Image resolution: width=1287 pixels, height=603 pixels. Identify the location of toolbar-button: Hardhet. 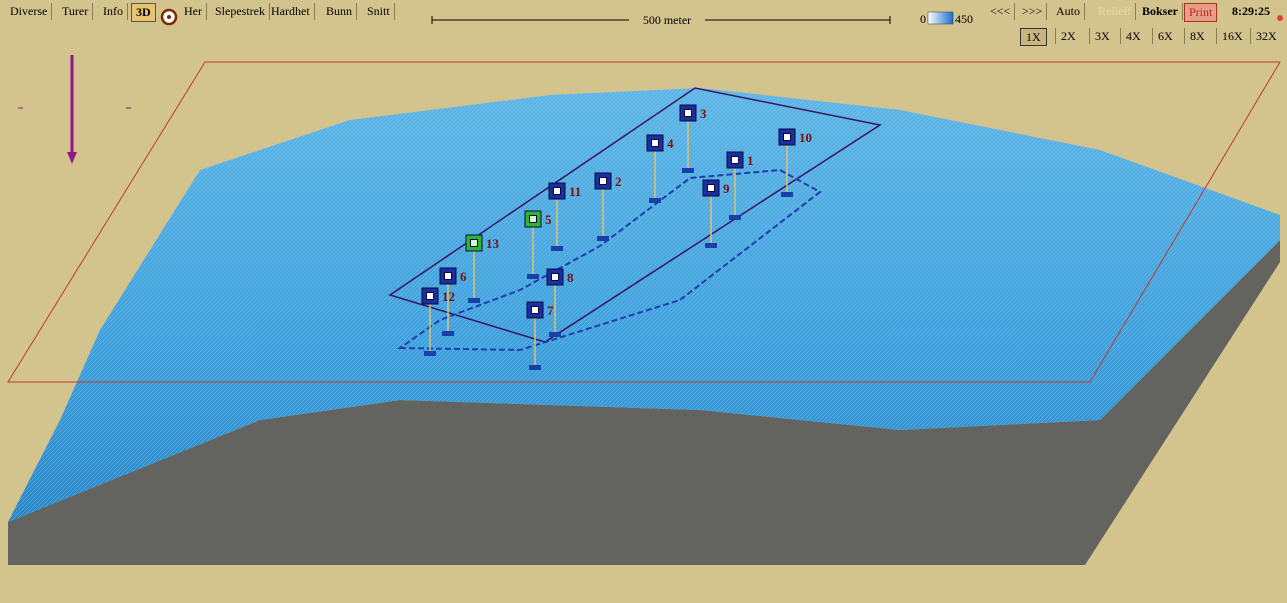
(291, 11).